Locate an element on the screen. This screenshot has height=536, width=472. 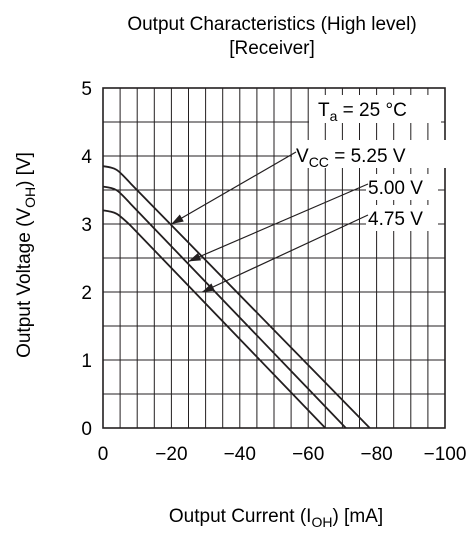
annotation-vcc-525: VCC = 5.25 V is located at coordinates (351, 158).